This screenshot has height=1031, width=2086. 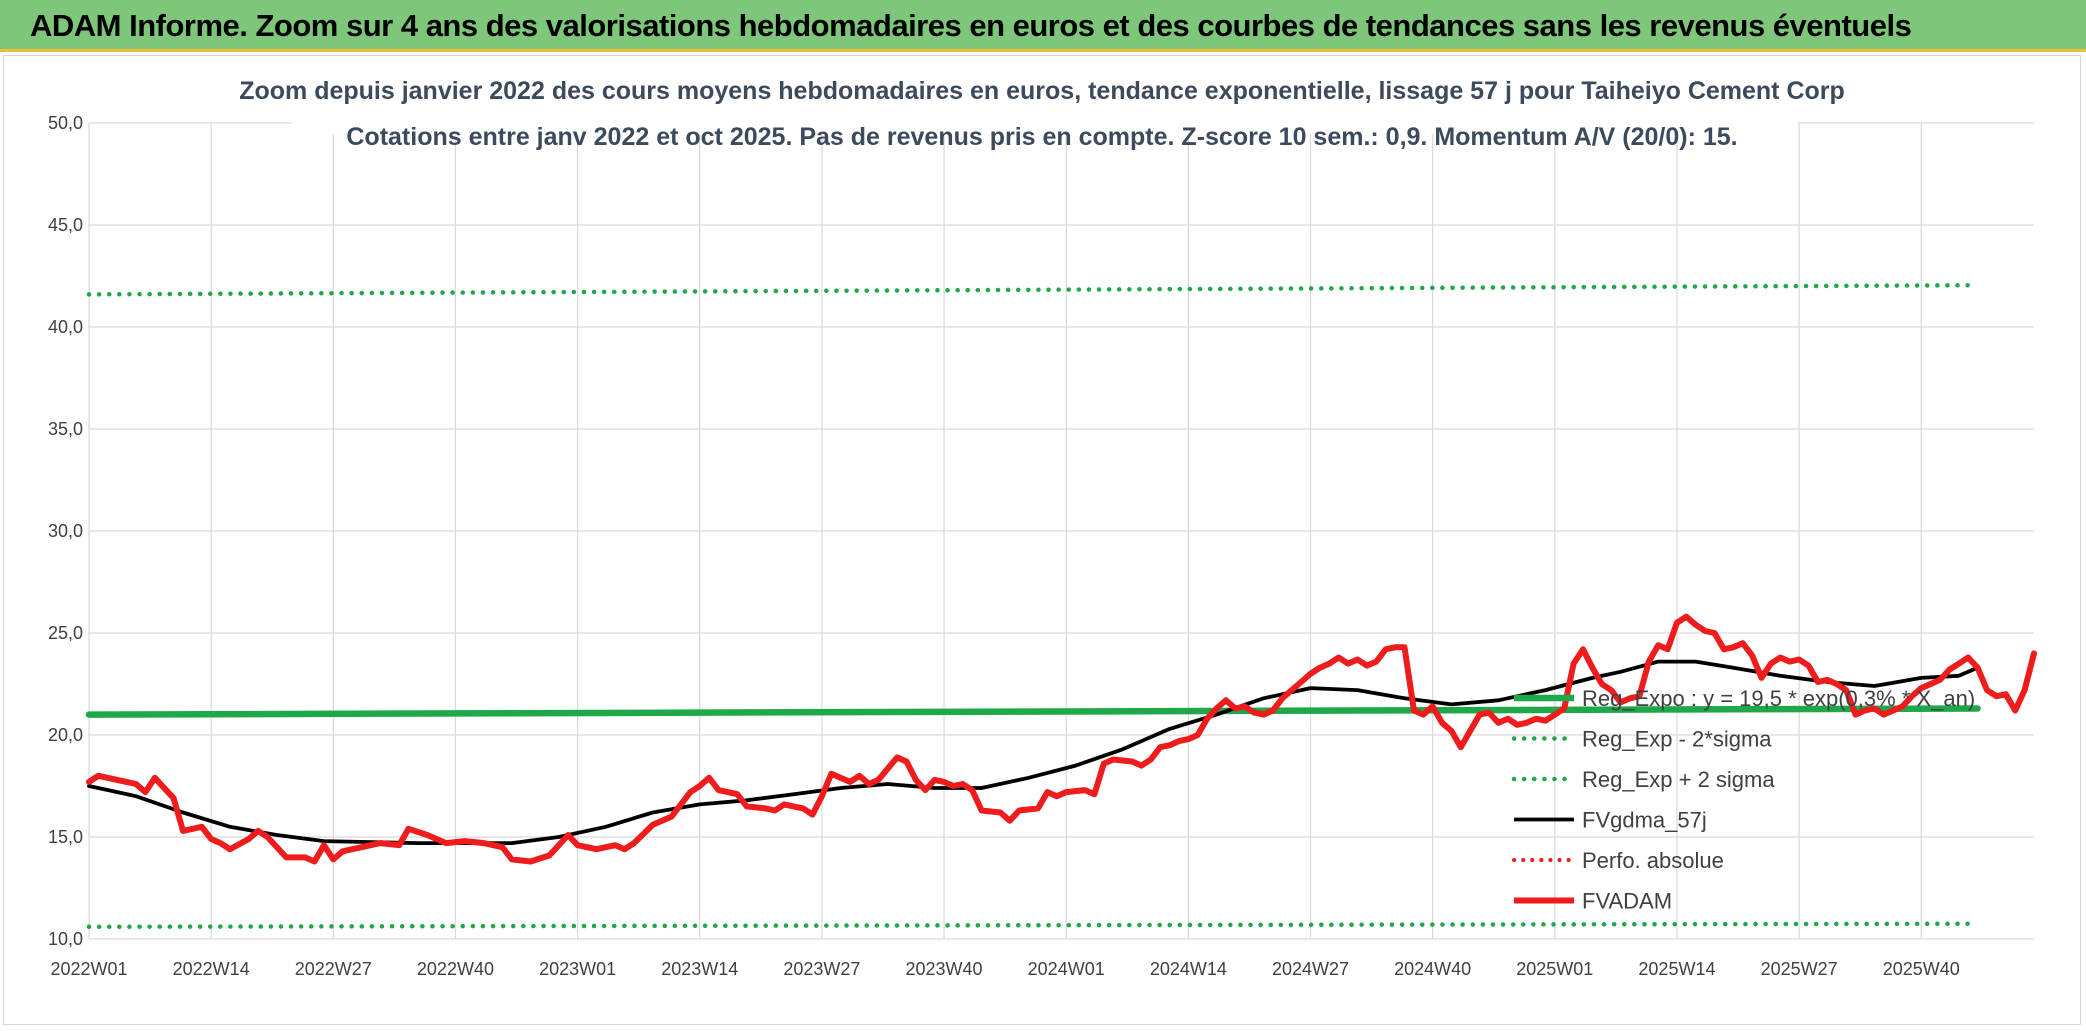 I want to click on x-tick-label: 2025W14, so click(x=1676, y=969).